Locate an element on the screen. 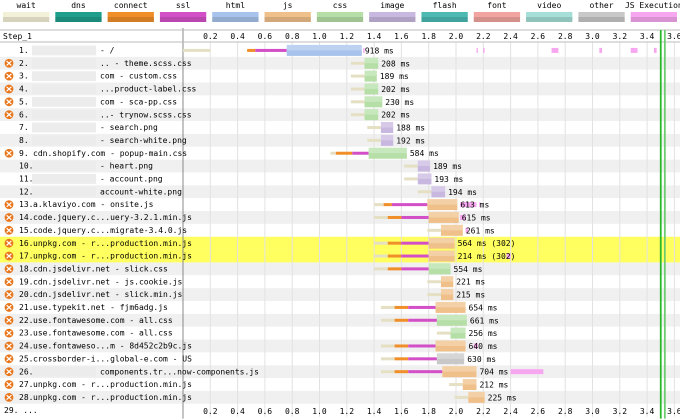  request-number: 9. is located at coordinates (24, 153).